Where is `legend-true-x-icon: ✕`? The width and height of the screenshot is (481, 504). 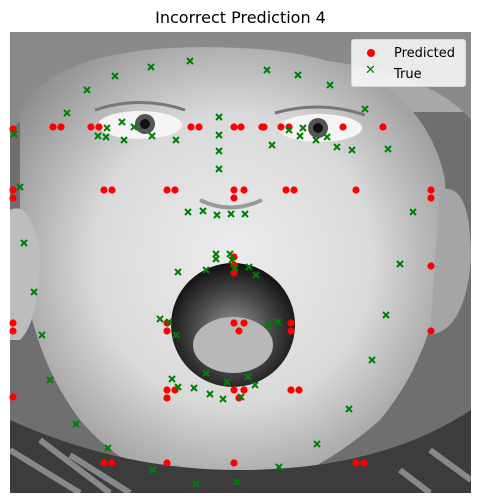
legend-true-x-icon: ✕ is located at coordinates (370, 70).